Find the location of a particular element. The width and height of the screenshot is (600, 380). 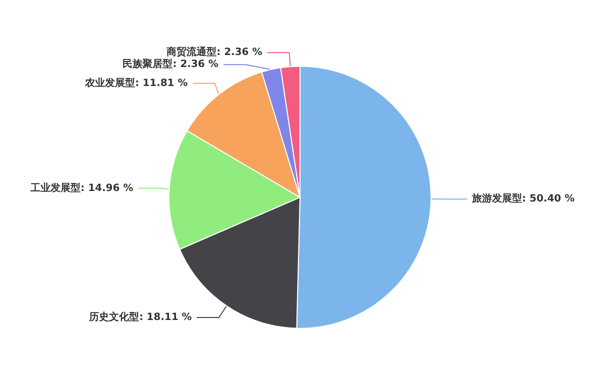

slice-label: 商贸流通型: 2.36 % is located at coordinates (214, 52).